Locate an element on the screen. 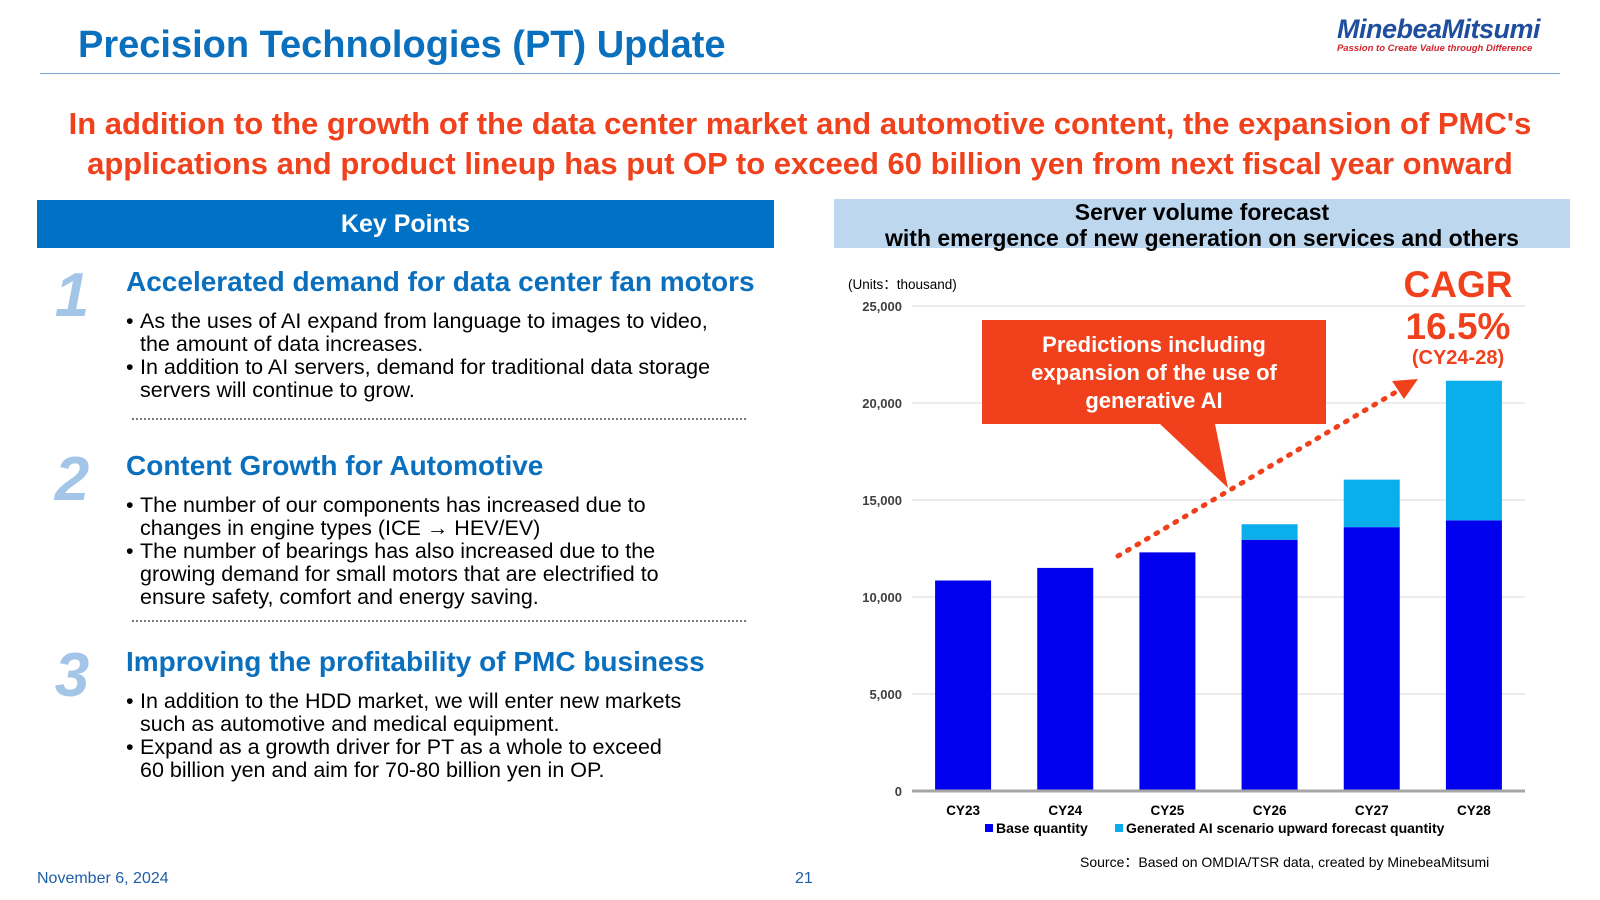 The height and width of the screenshot is (900, 1600). bar-base-cy25 is located at coordinates (1167, 671).